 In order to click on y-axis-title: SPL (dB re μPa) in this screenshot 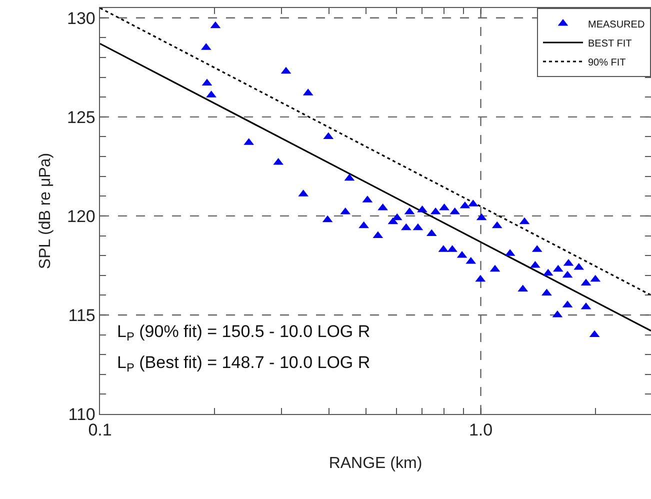, I will do `click(45, 211)`.